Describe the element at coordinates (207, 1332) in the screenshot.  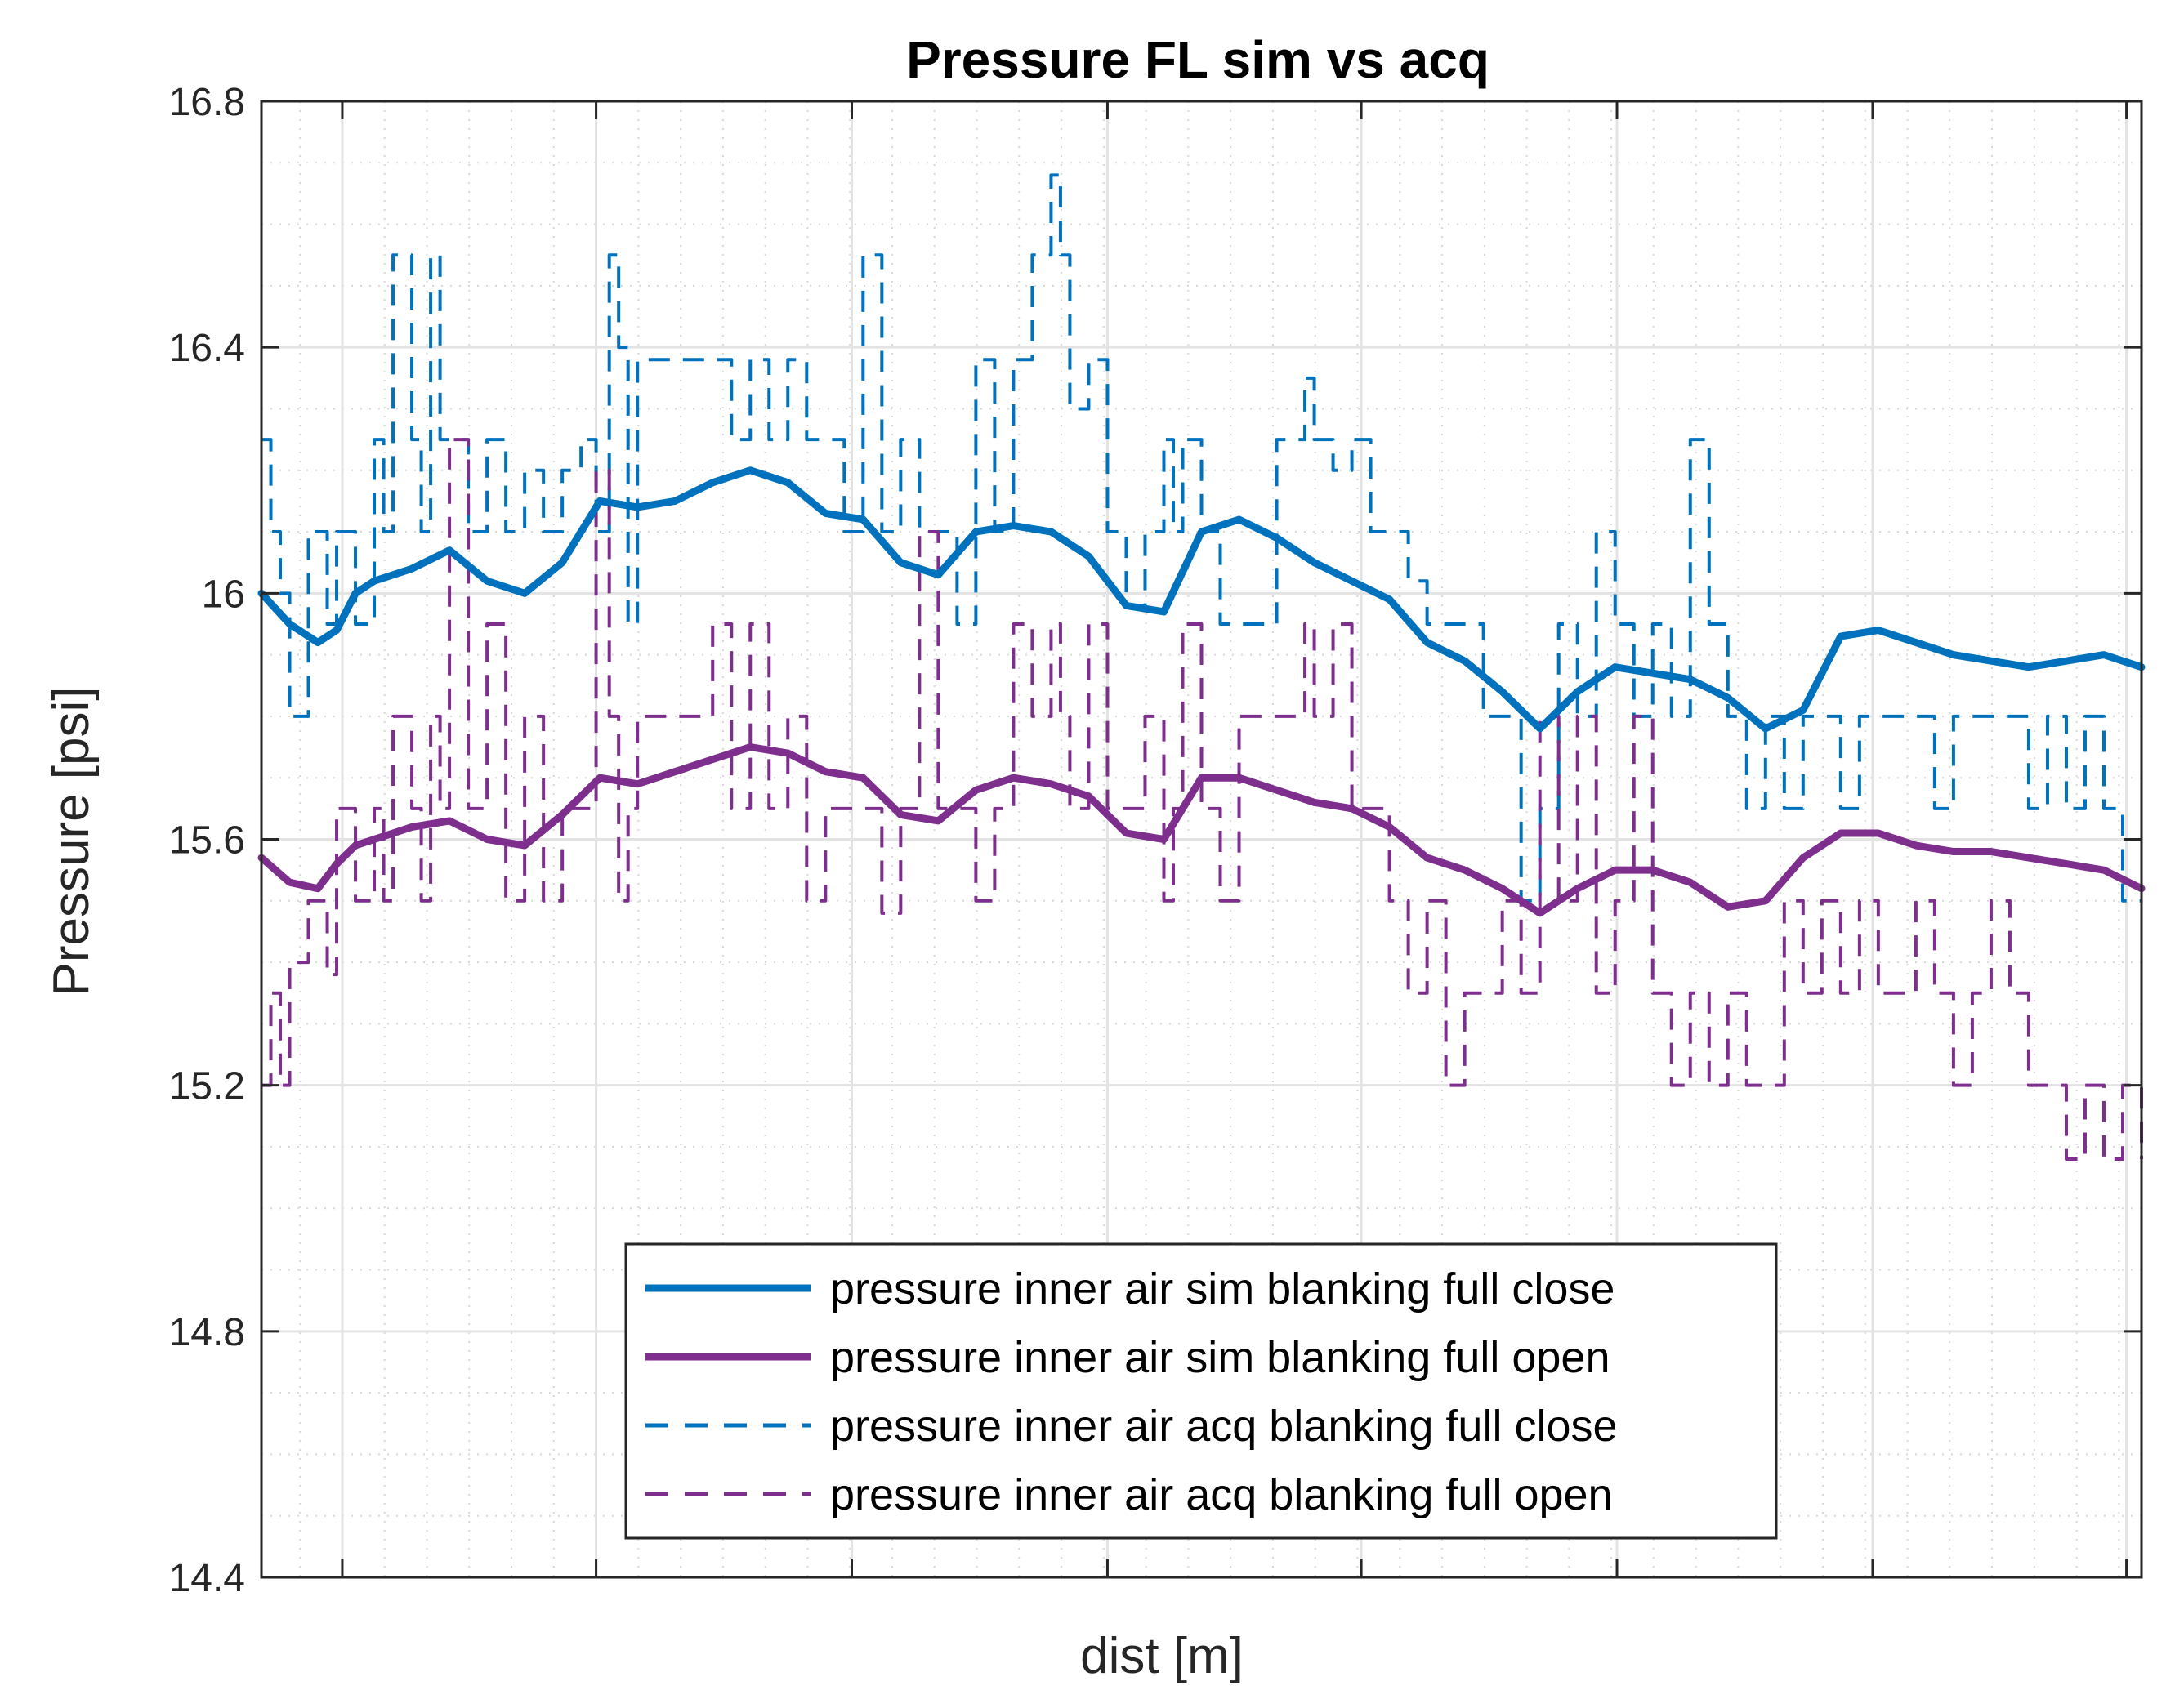
I see `y-tick-label: 14.8` at that location.